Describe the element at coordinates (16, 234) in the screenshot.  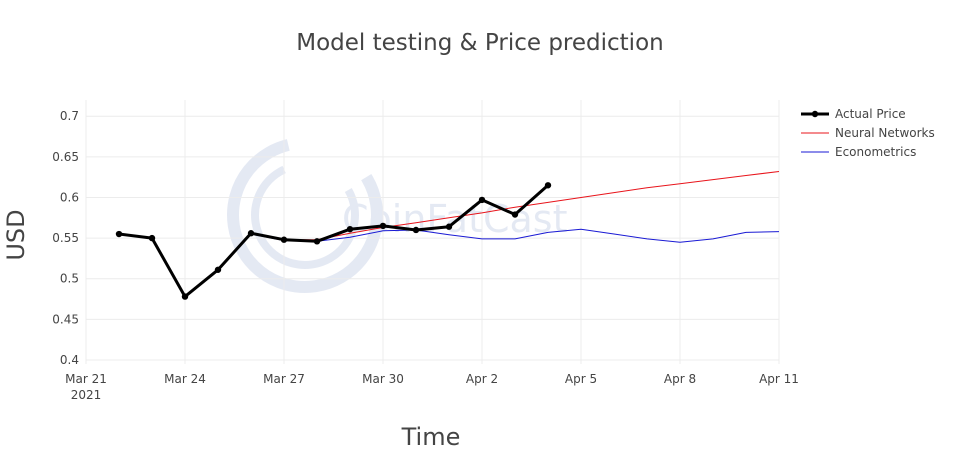
I see `y-axis-title: USD` at that location.